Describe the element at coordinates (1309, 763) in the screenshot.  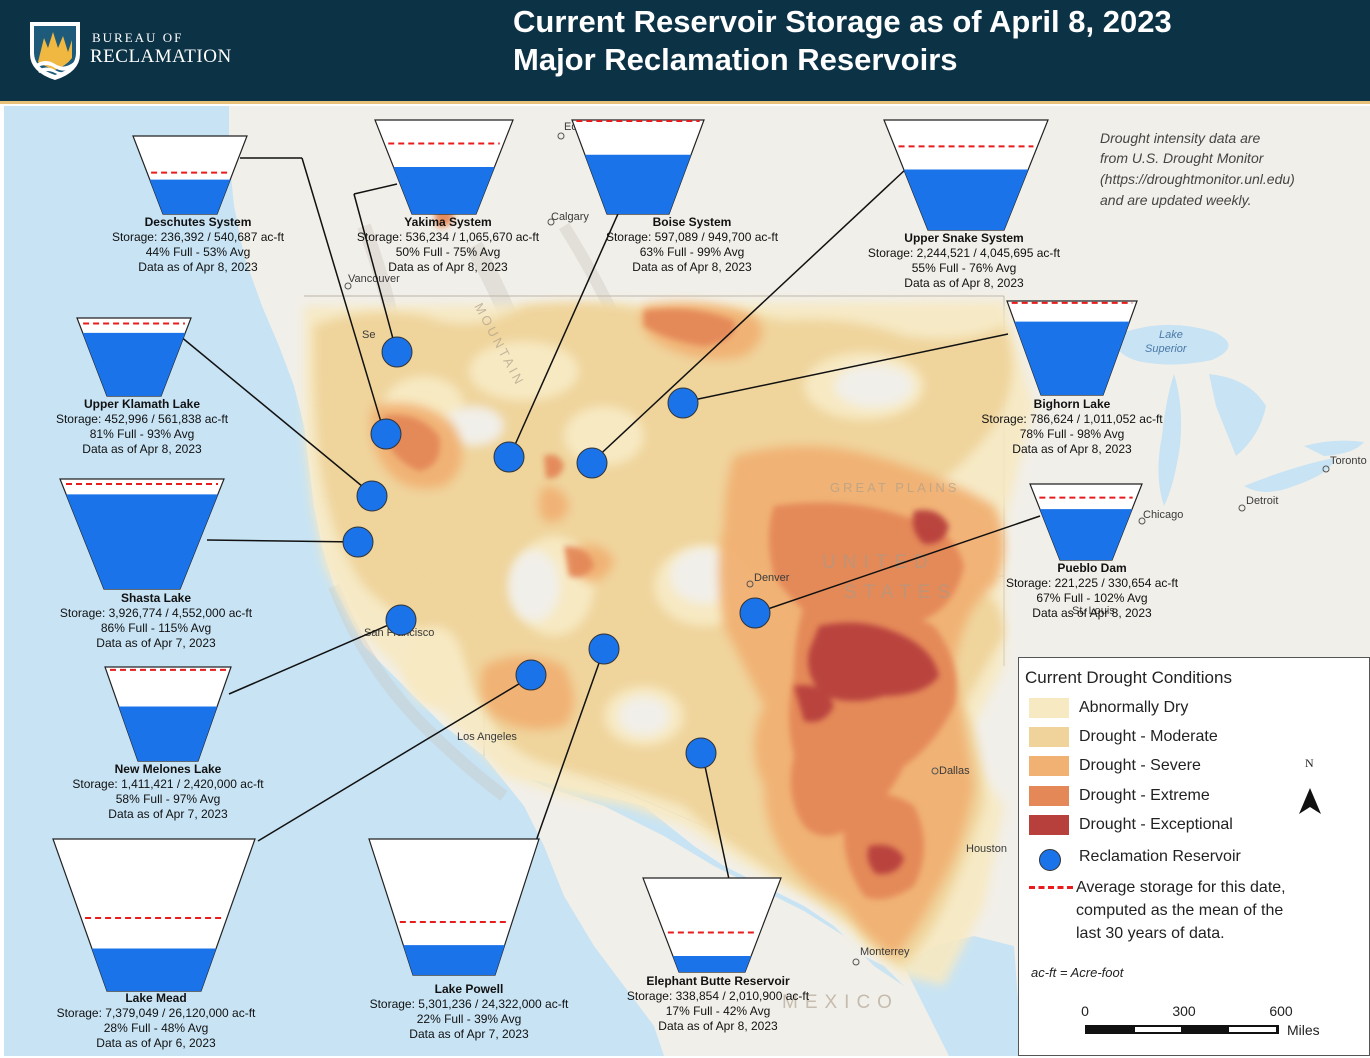
I see `north-label: N` at that location.